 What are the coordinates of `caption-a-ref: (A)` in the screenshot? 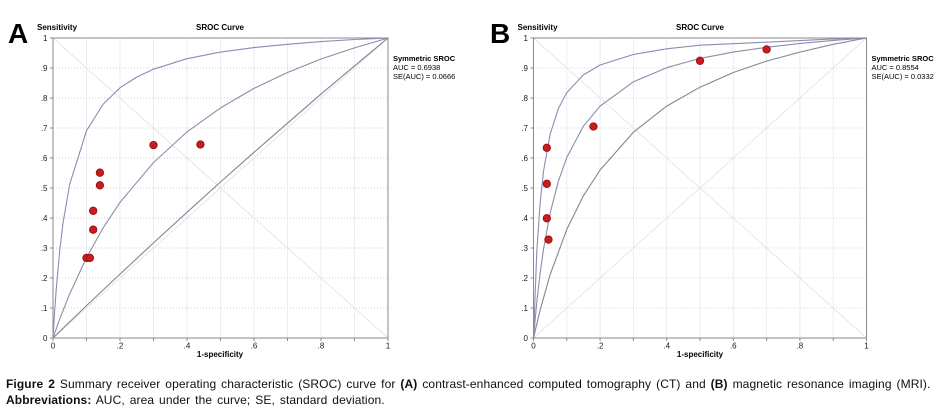 It's located at (409, 384).